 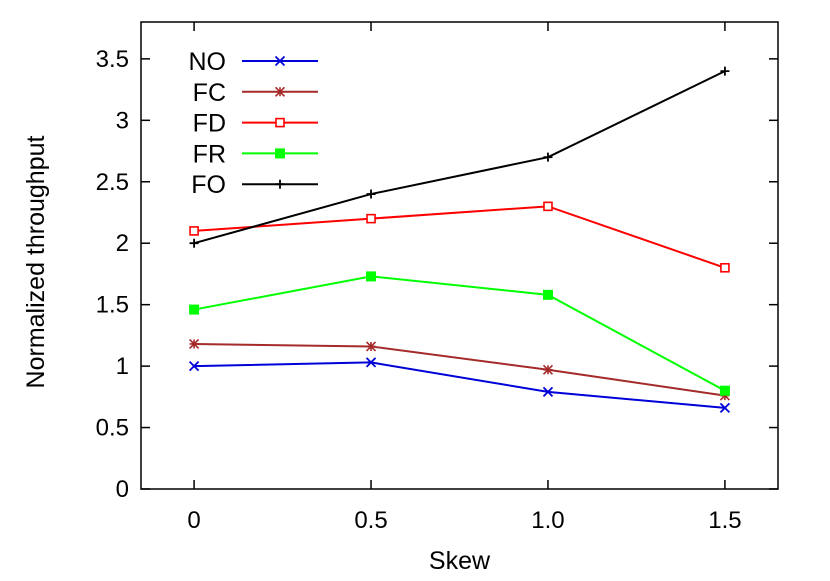 I want to click on series-no, so click(x=459, y=385).